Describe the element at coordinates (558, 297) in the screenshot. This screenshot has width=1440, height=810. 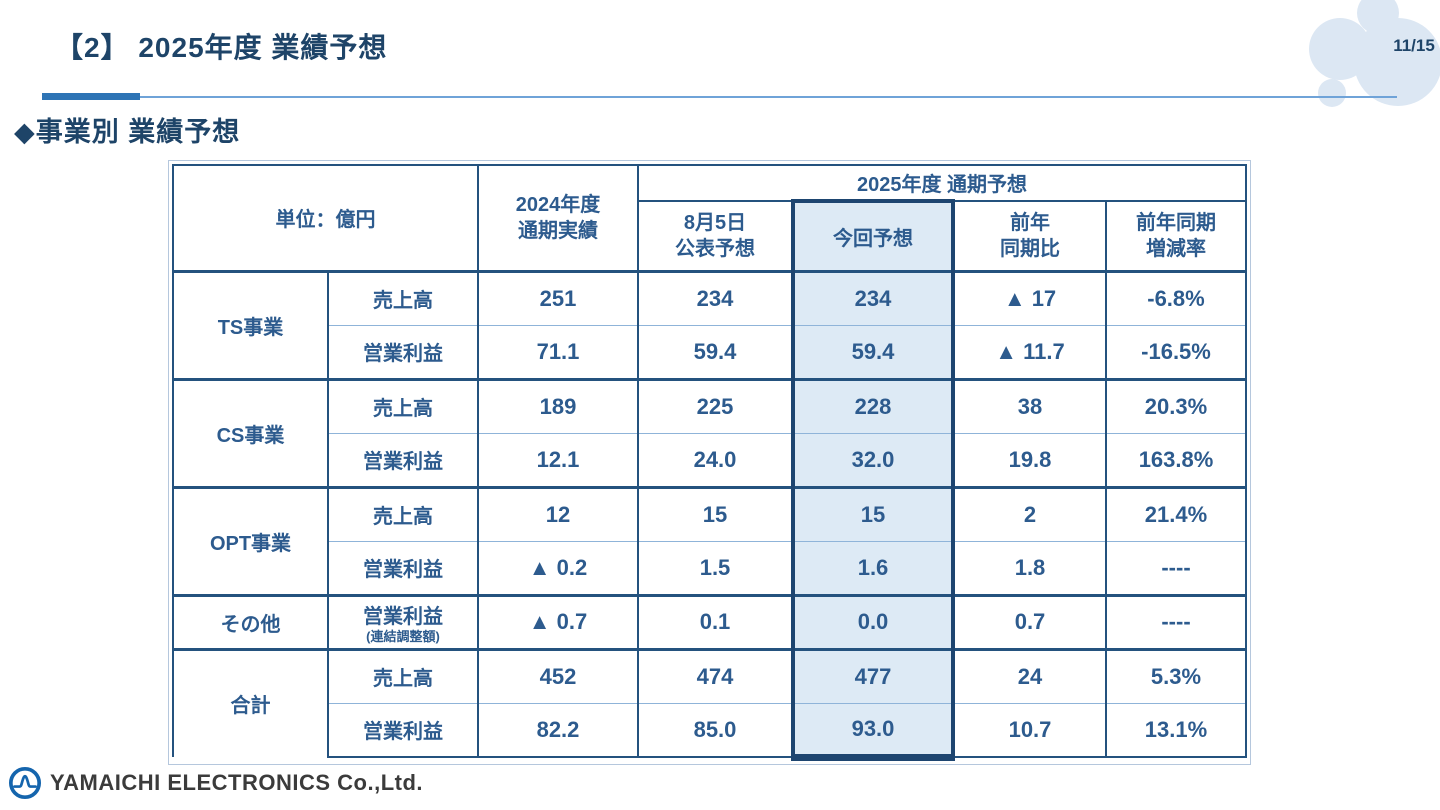
I see `cell-value: 251` at that location.